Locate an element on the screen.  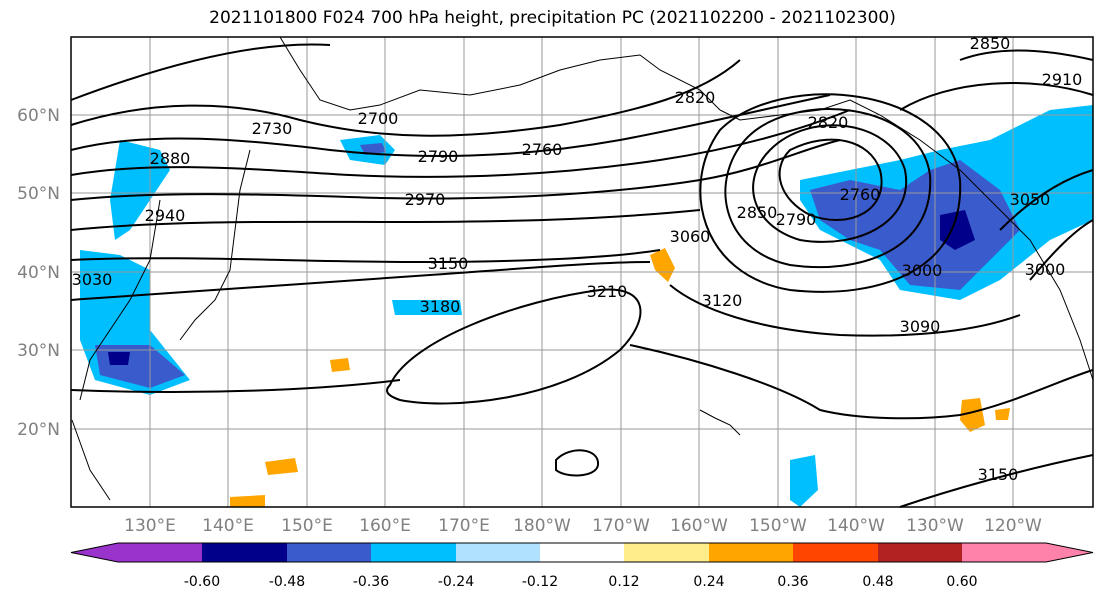
lat-labels: 60°N 50°N 40°N 30°N 20°N is located at coordinates (38, 273).